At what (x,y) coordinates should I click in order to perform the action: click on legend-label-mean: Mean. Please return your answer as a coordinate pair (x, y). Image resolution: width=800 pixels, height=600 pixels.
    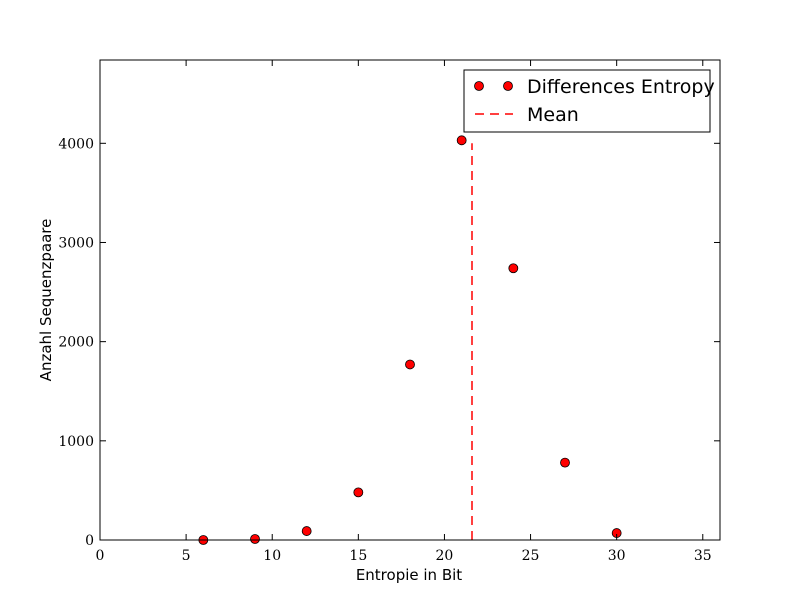
    Looking at the image, I should click on (553, 115).